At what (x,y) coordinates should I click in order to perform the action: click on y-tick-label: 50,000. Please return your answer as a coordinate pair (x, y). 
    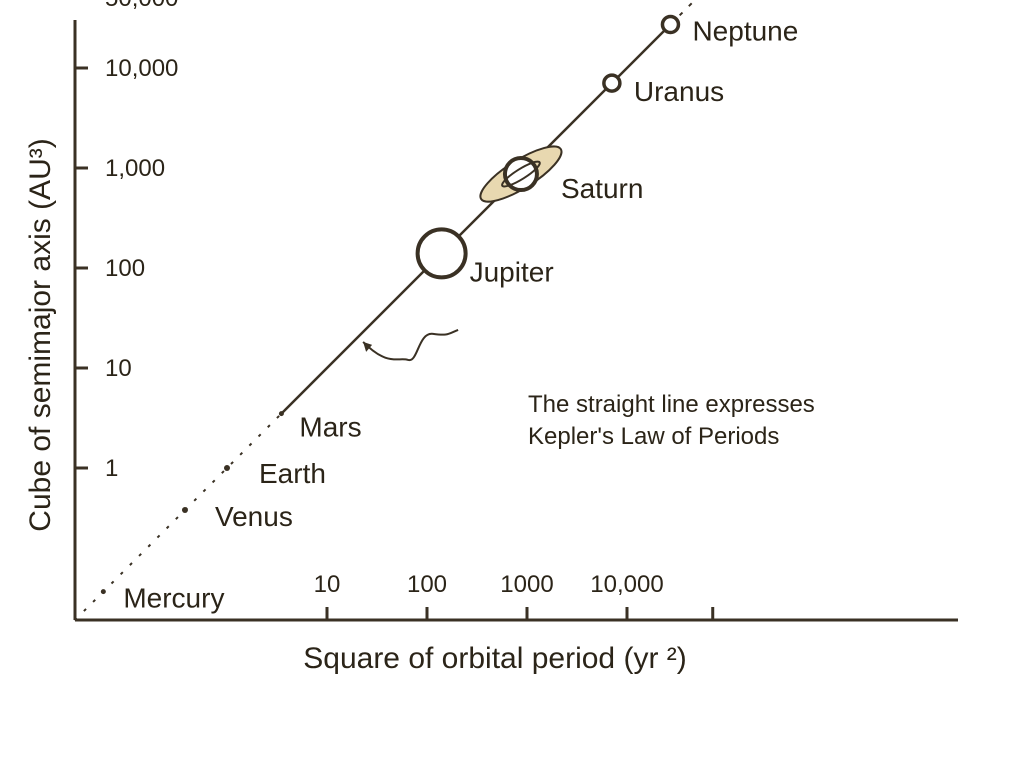
    Looking at the image, I should click on (141, 6).